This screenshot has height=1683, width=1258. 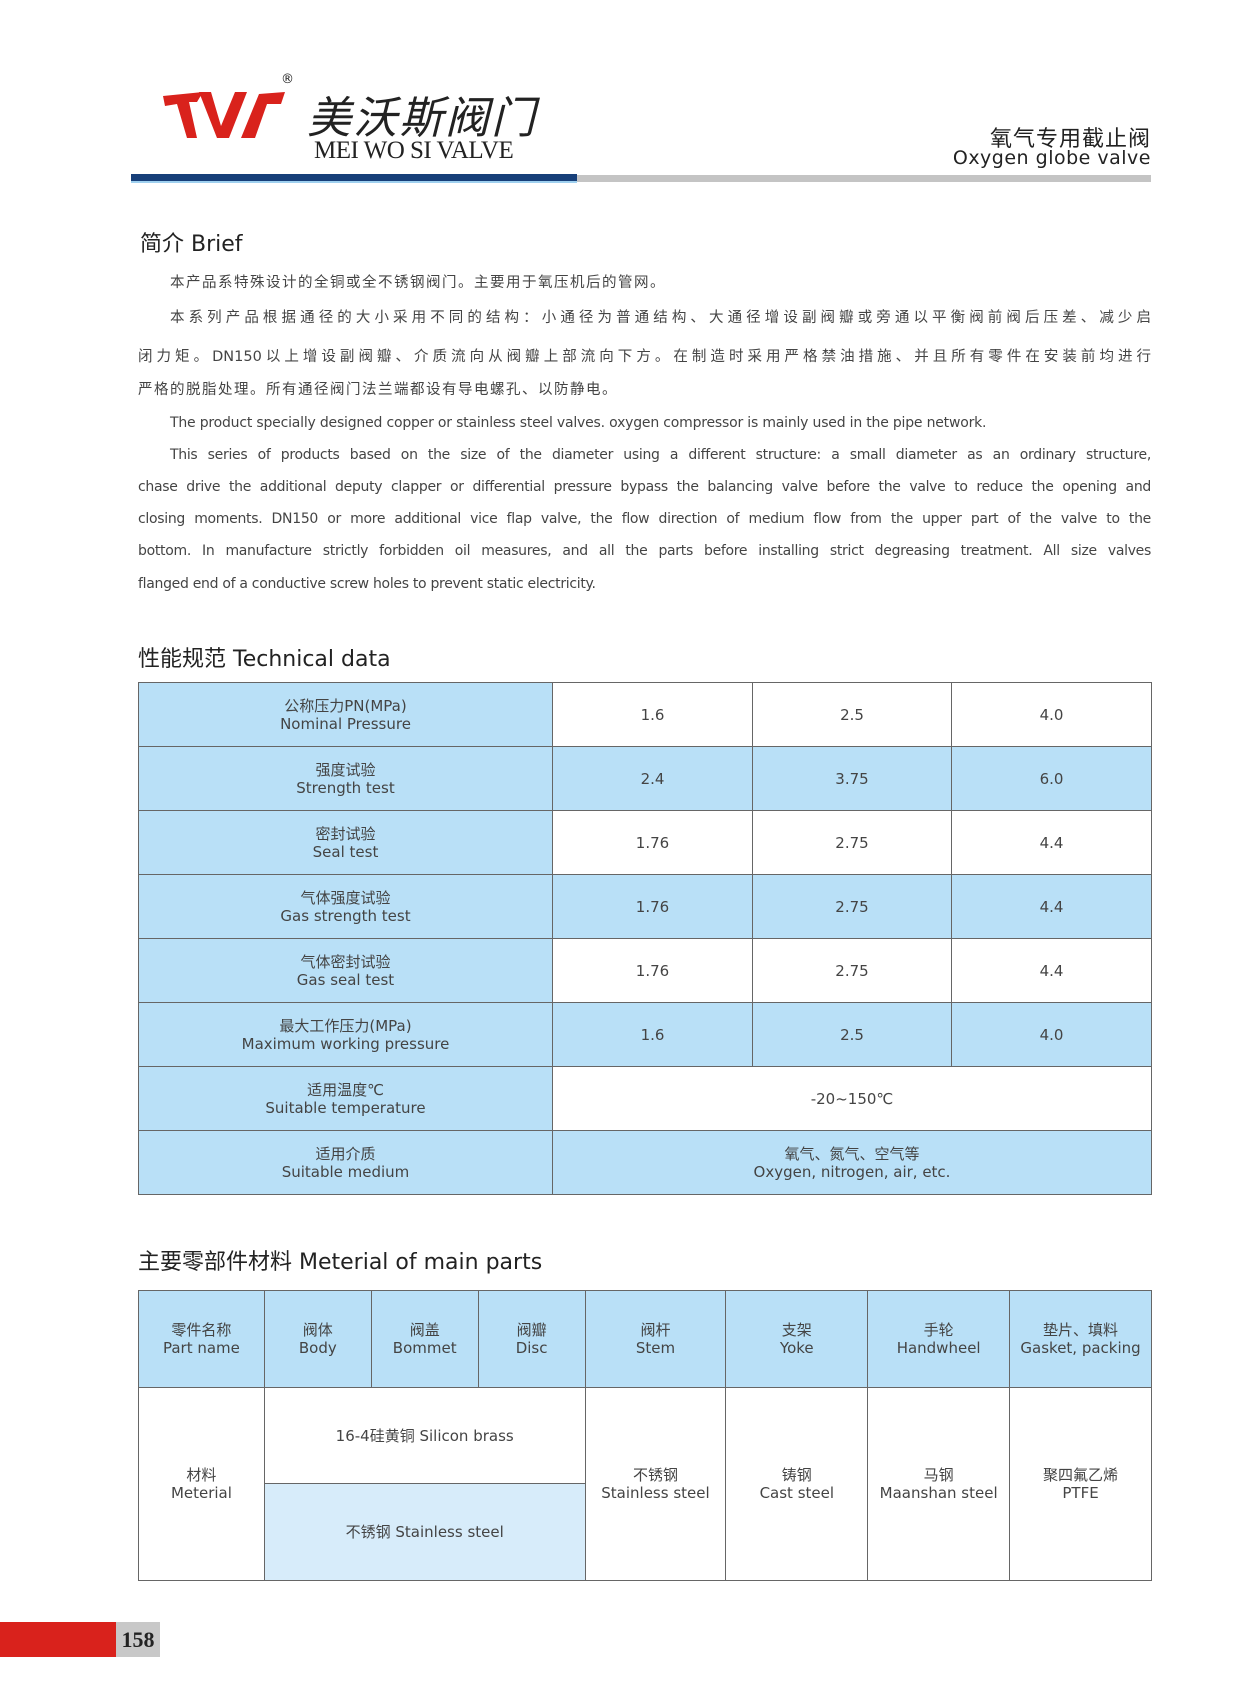 What do you see at coordinates (201, 1339) in the screenshot?
I see `parts-header-cell: 零件名称 Part name` at bounding box center [201, 1339].